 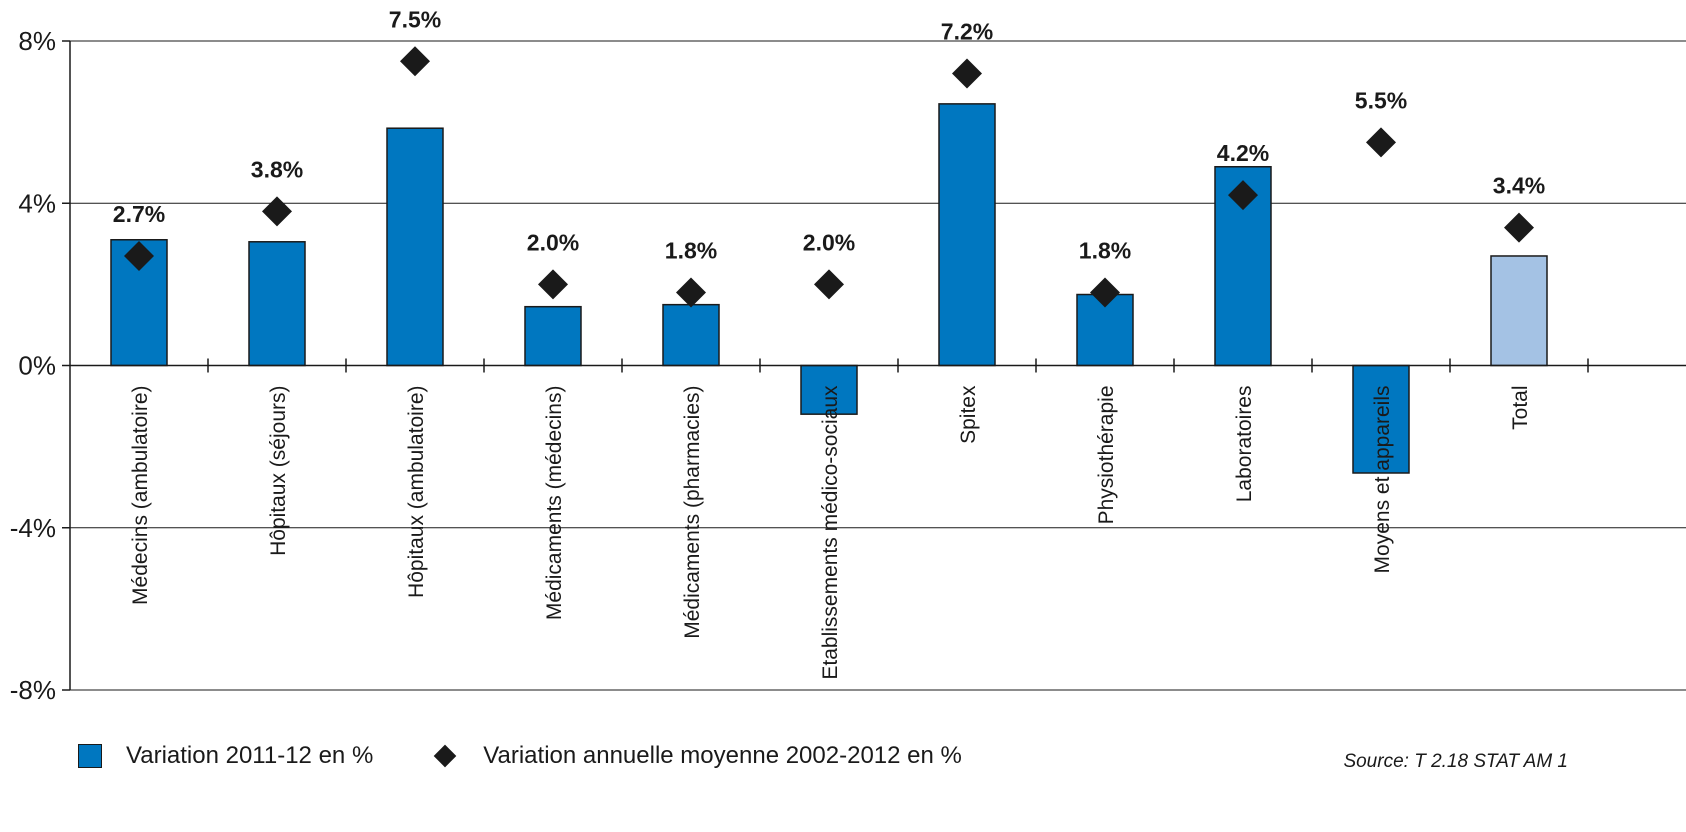 What do you see at coordinates (278, 471) in the screenshot?
I see `x-tick-label: Hôpitaux (séjours)` at bounding box center [278, 471].